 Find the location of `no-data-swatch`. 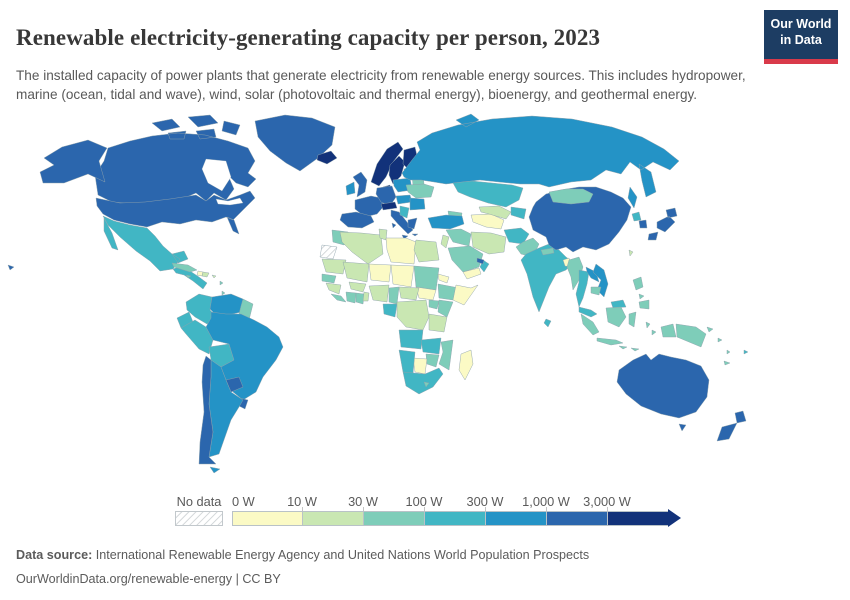

no-data-swatch is located at coordinates (199, 518).